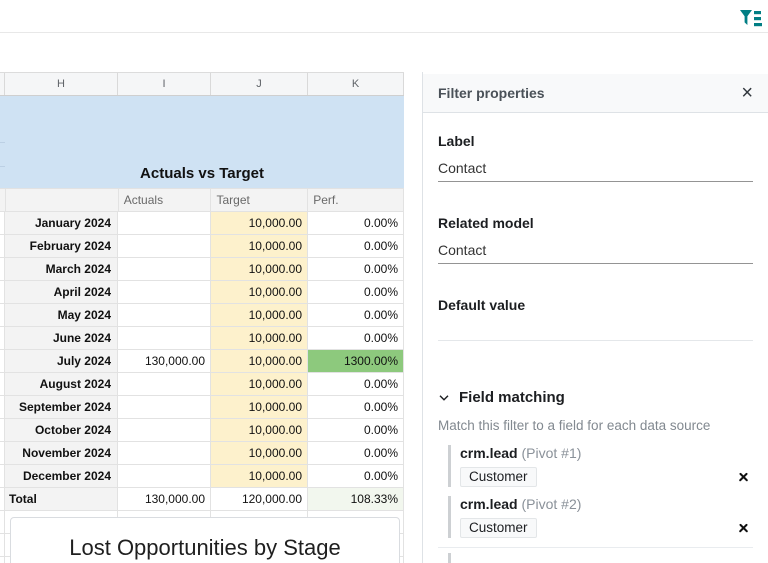 Image resolution: width=768 pixels, height=563 pixels. What do you see at coordinates (205, 540) in the screenshot?
I see `chart-object: Lost Opportunities by Stage` at bounding box center [205, 540].